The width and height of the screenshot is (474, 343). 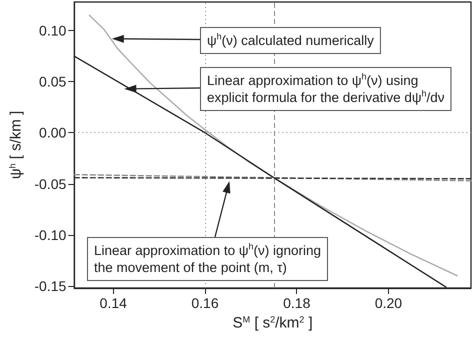 What do you see at coordinates (53, 132) in the screenshot?
I see `y-tick-label: 0.00` at bounding box center [53, 132].